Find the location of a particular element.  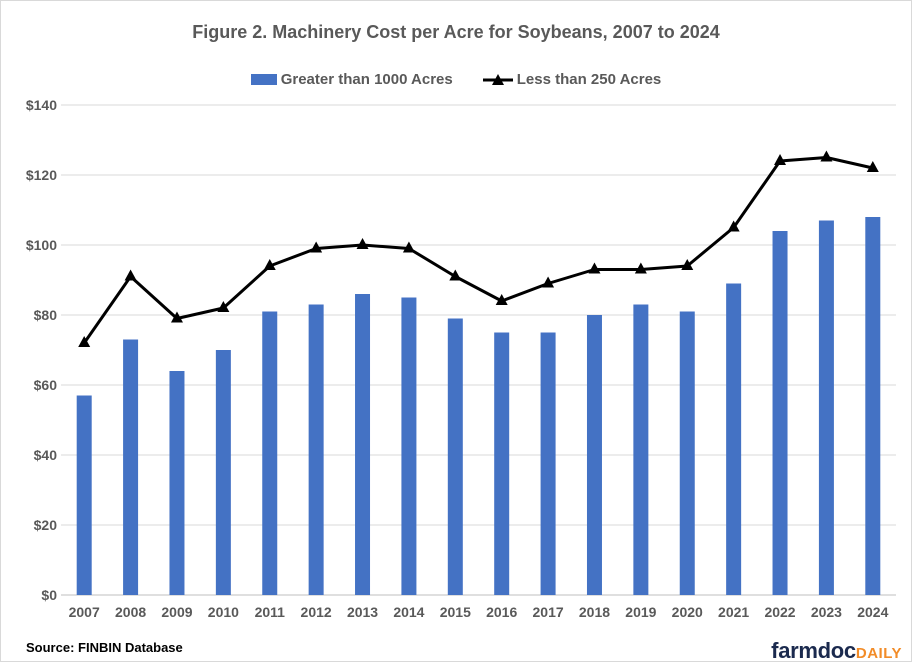

x-tick-label: 2016 is located at coordinates (501, 612).